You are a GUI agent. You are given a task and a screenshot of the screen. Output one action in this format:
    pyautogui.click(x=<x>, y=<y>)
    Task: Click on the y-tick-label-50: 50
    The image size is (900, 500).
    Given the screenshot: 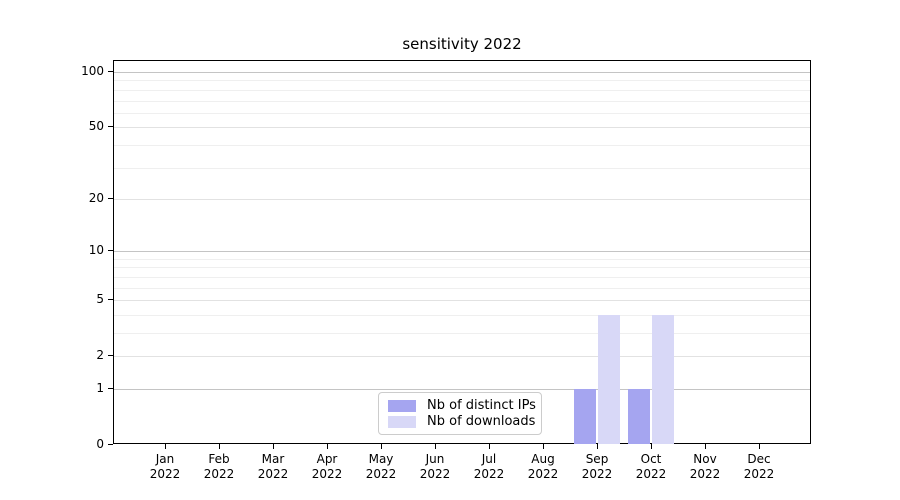 What is the action you would take?
    pyautogui.click(x=96, y=126)
    